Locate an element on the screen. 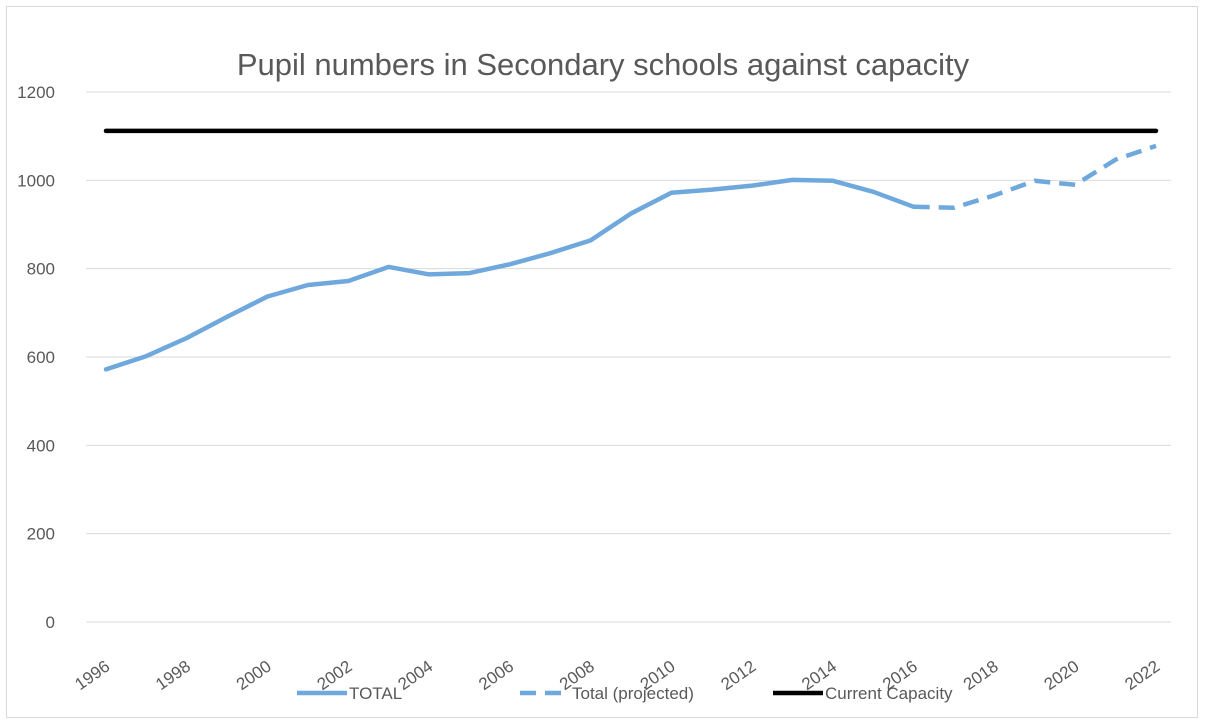 The width and height of the screenshot is (1205, 724). legend: TOTAL Total (projected) Current Capacity is located at coordinates (625, 693).